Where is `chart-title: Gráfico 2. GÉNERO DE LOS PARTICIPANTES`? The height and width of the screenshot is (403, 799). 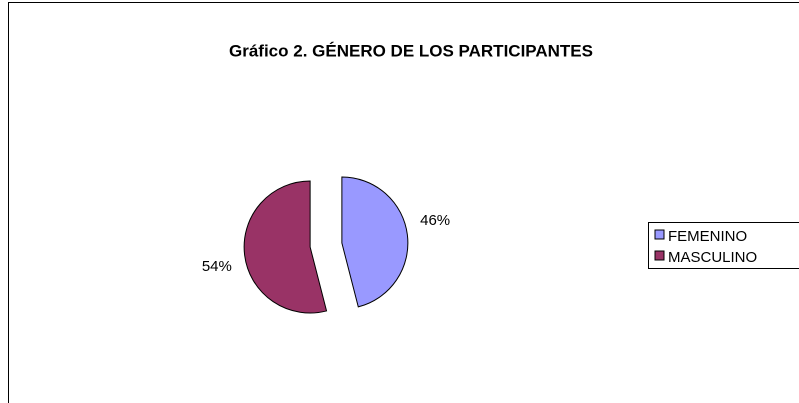 chart-title: Gráfico 2. GÉNERO DE LOS PARTICIPANTES is located at coordinates (411, 50).